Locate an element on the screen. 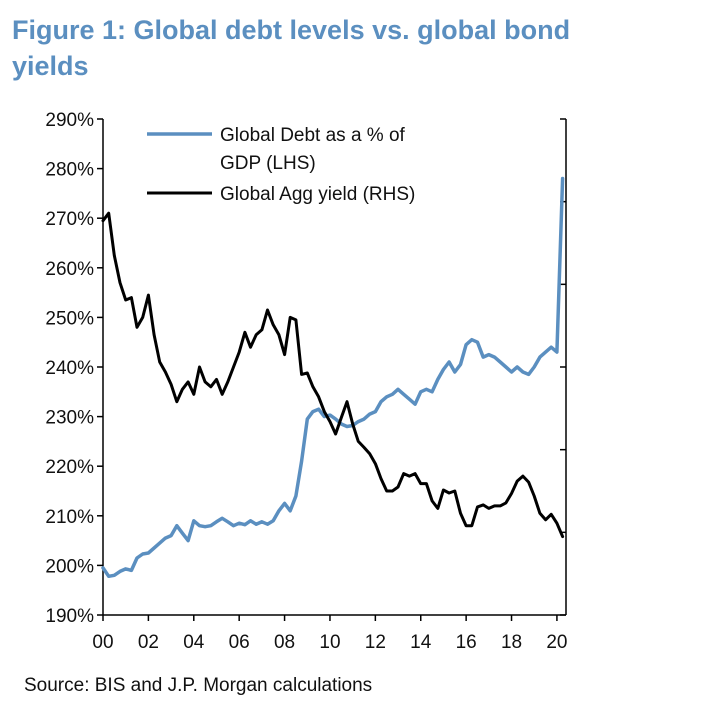 The image size is (711, 708). chart-title-line-2: yields is located at coordinates (50, 66).